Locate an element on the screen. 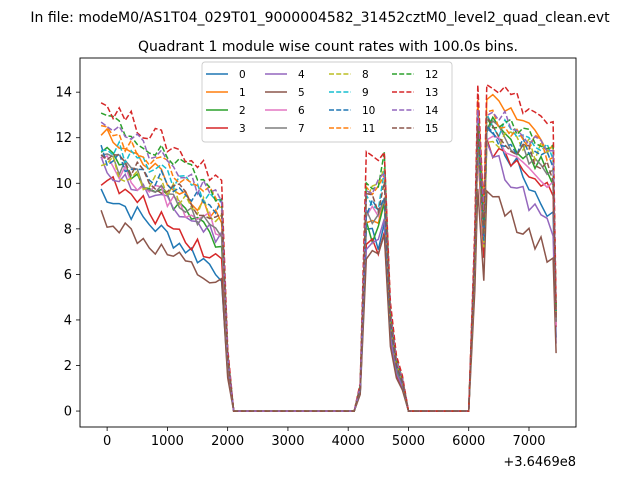 The image size is (640, 480). legend-label-12: 12 is located at coordinates (431, 75).